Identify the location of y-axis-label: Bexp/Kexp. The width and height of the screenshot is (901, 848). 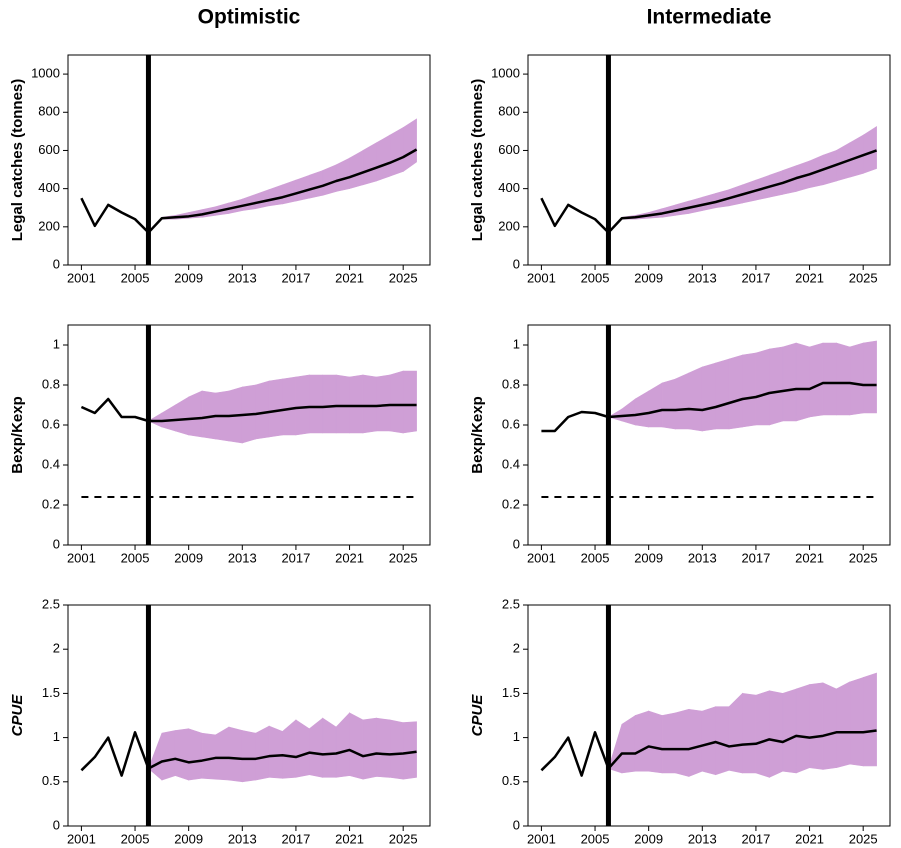
(17, 435).